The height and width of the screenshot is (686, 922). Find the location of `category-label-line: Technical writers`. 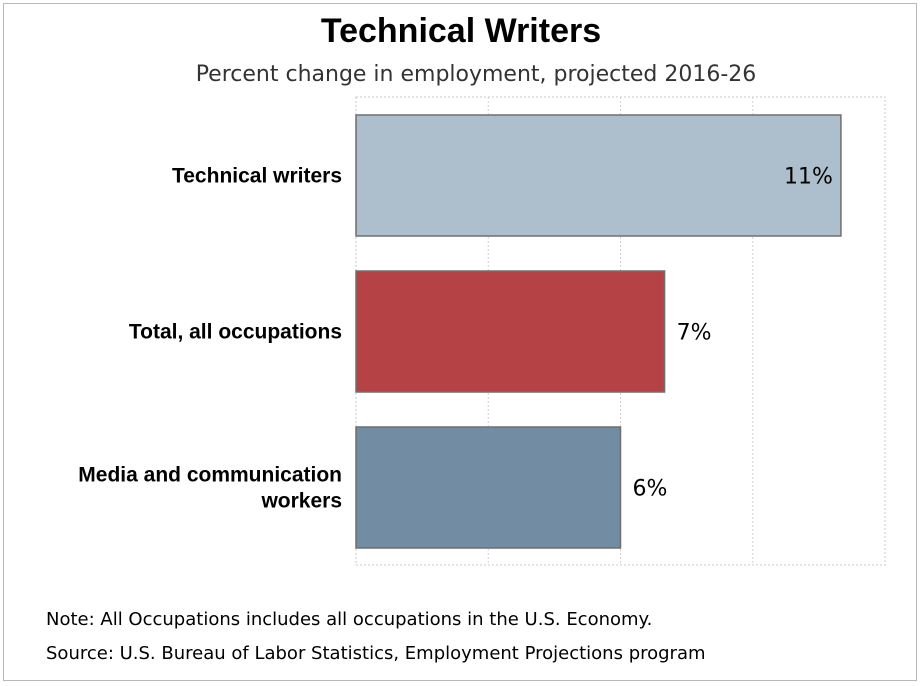

category-label-line: Technical writers is located at coordinates (257, 176).